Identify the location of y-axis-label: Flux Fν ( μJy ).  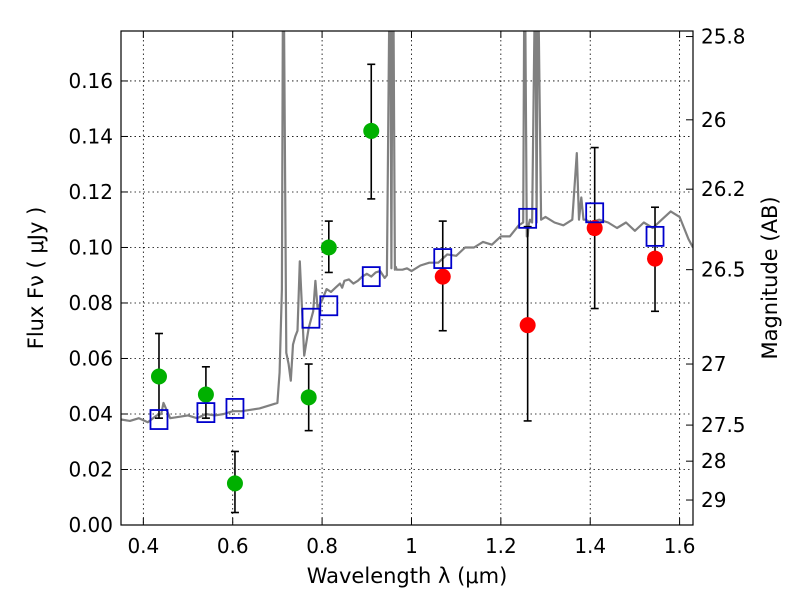
(36, 278).